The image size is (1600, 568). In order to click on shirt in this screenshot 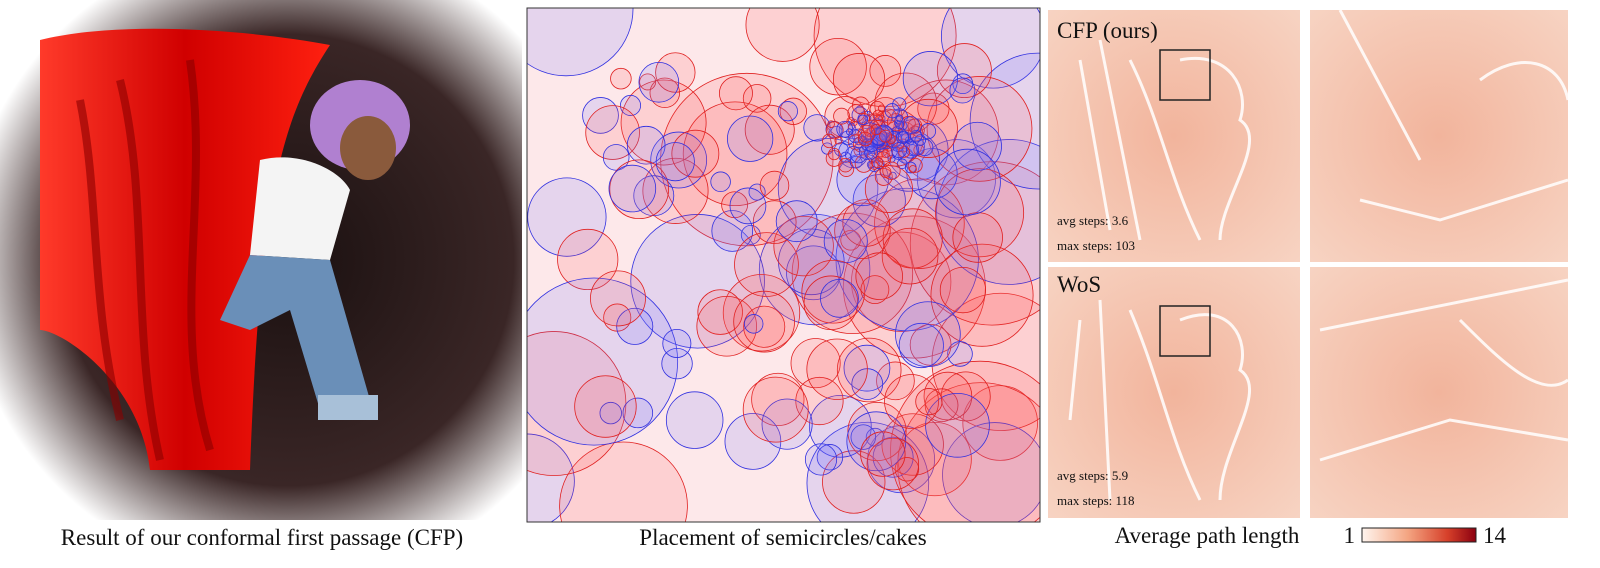, I will do `click(300, 208)`.